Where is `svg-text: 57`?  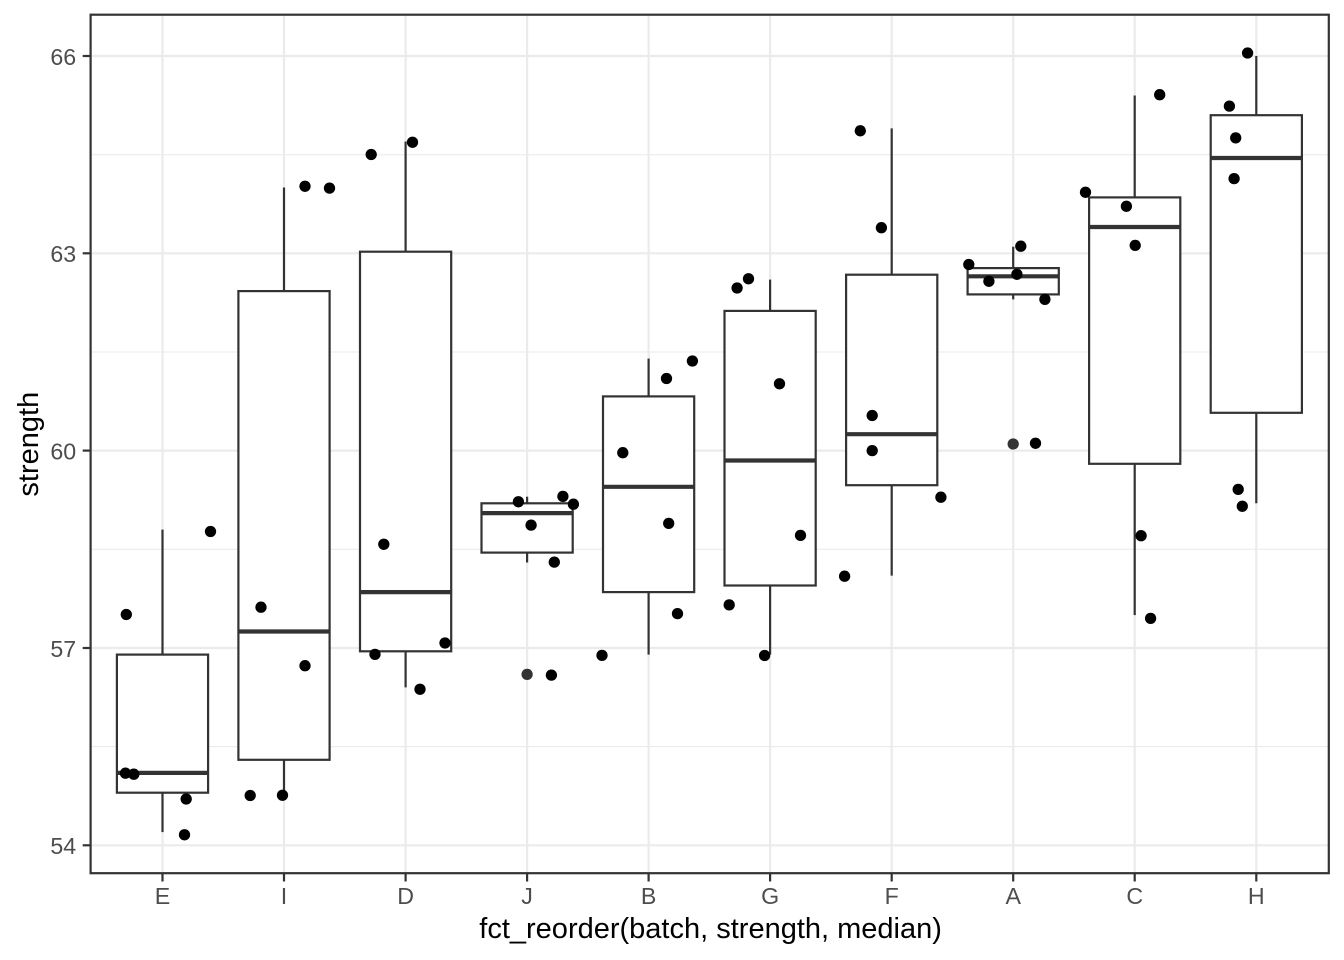
svg-text: 57 is located at coordinates (63, 649).